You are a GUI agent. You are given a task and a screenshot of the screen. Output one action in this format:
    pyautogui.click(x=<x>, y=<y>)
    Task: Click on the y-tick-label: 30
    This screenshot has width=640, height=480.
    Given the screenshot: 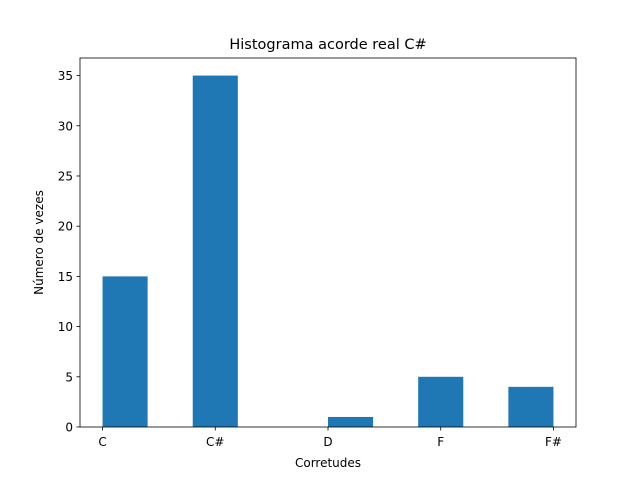 What is the action you would take?
    pyautogui.click(x=65, y=126)
    